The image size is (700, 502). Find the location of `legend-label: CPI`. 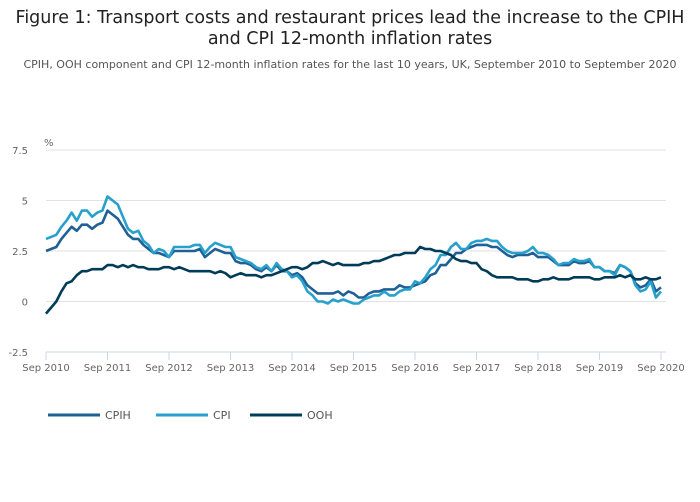

legend-label: CPI is located at coordinates (222, 415).